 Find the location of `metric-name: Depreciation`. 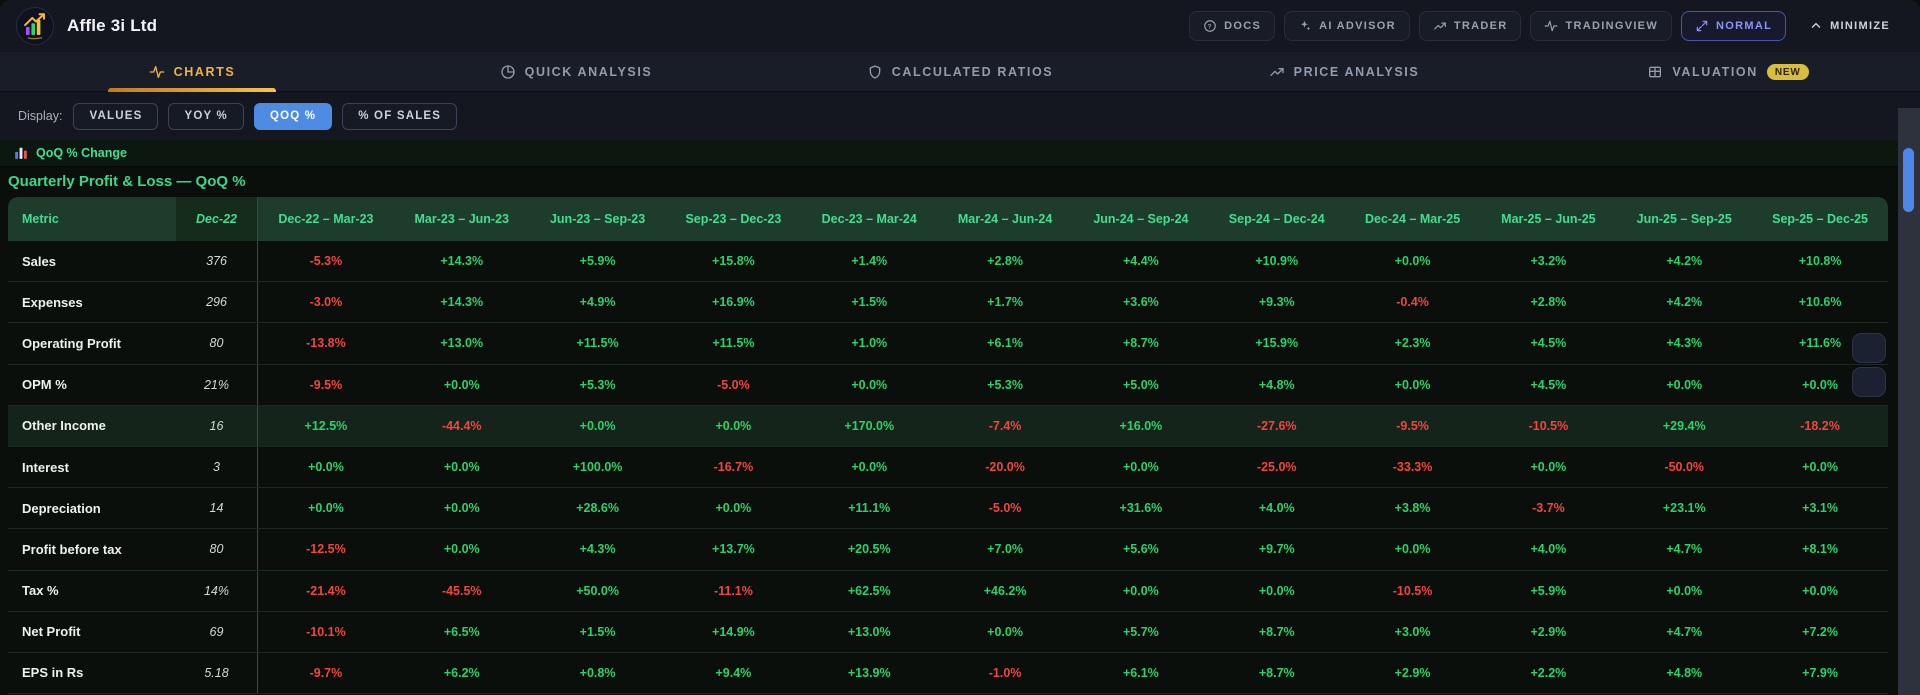

metric-name: Depreciation is located at coordinates (61, 508).